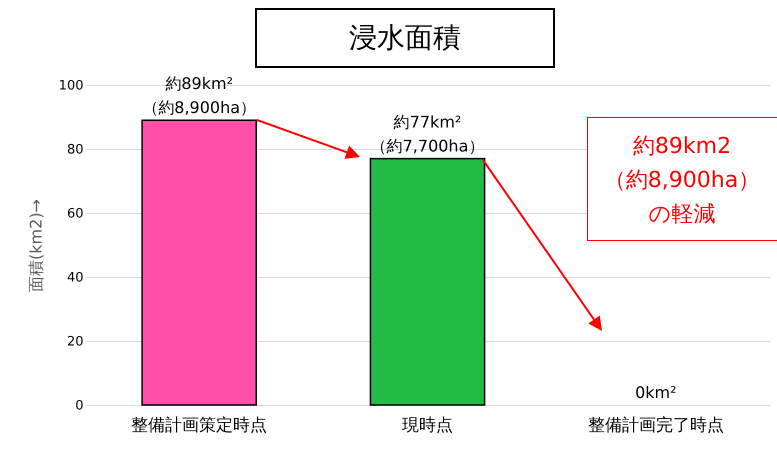  What do you see at coordinates (427, 426) in the screenshot?
I see `x-tick-label: 現時点` at bounding box center [427, 426].